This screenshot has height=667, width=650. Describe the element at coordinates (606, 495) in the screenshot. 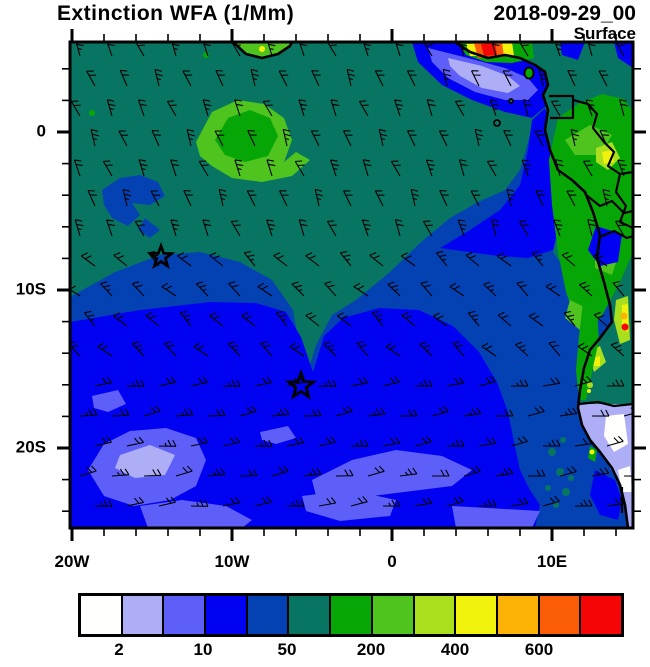

I see `region-blue-patch-south-coast` at that location.